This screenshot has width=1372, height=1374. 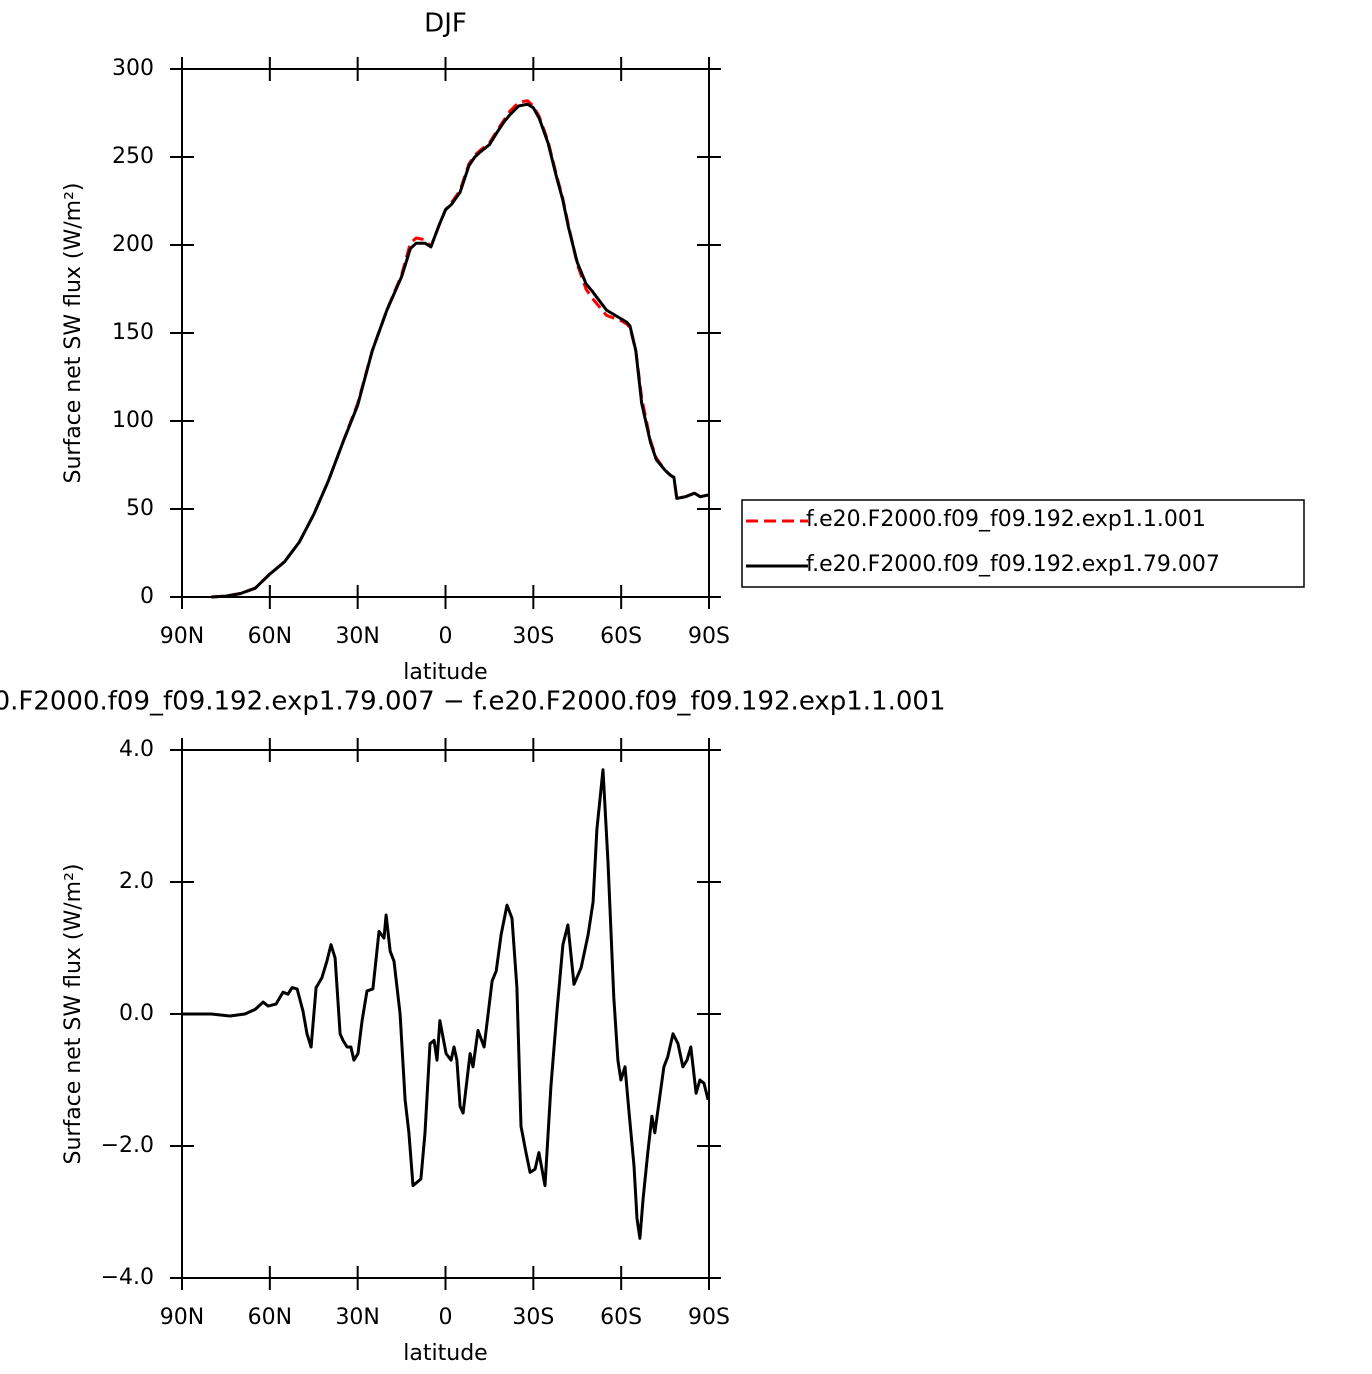 I want to click on legend-label: f.e20.F2000.f09_f09.192.exp1.1.001, so click(x=1006, y=519).